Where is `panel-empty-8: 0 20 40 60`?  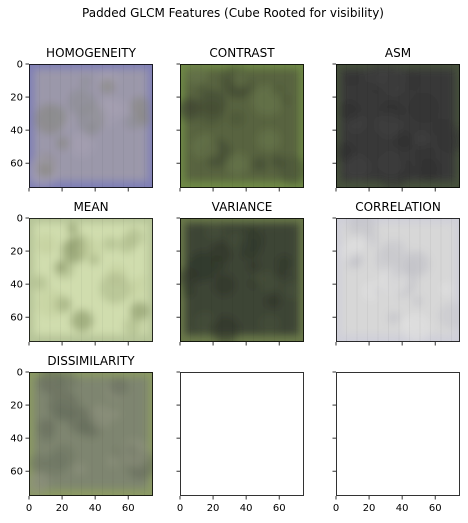
panel-empty-8: 0 20 40 60 is located at coordinates (396, 442).